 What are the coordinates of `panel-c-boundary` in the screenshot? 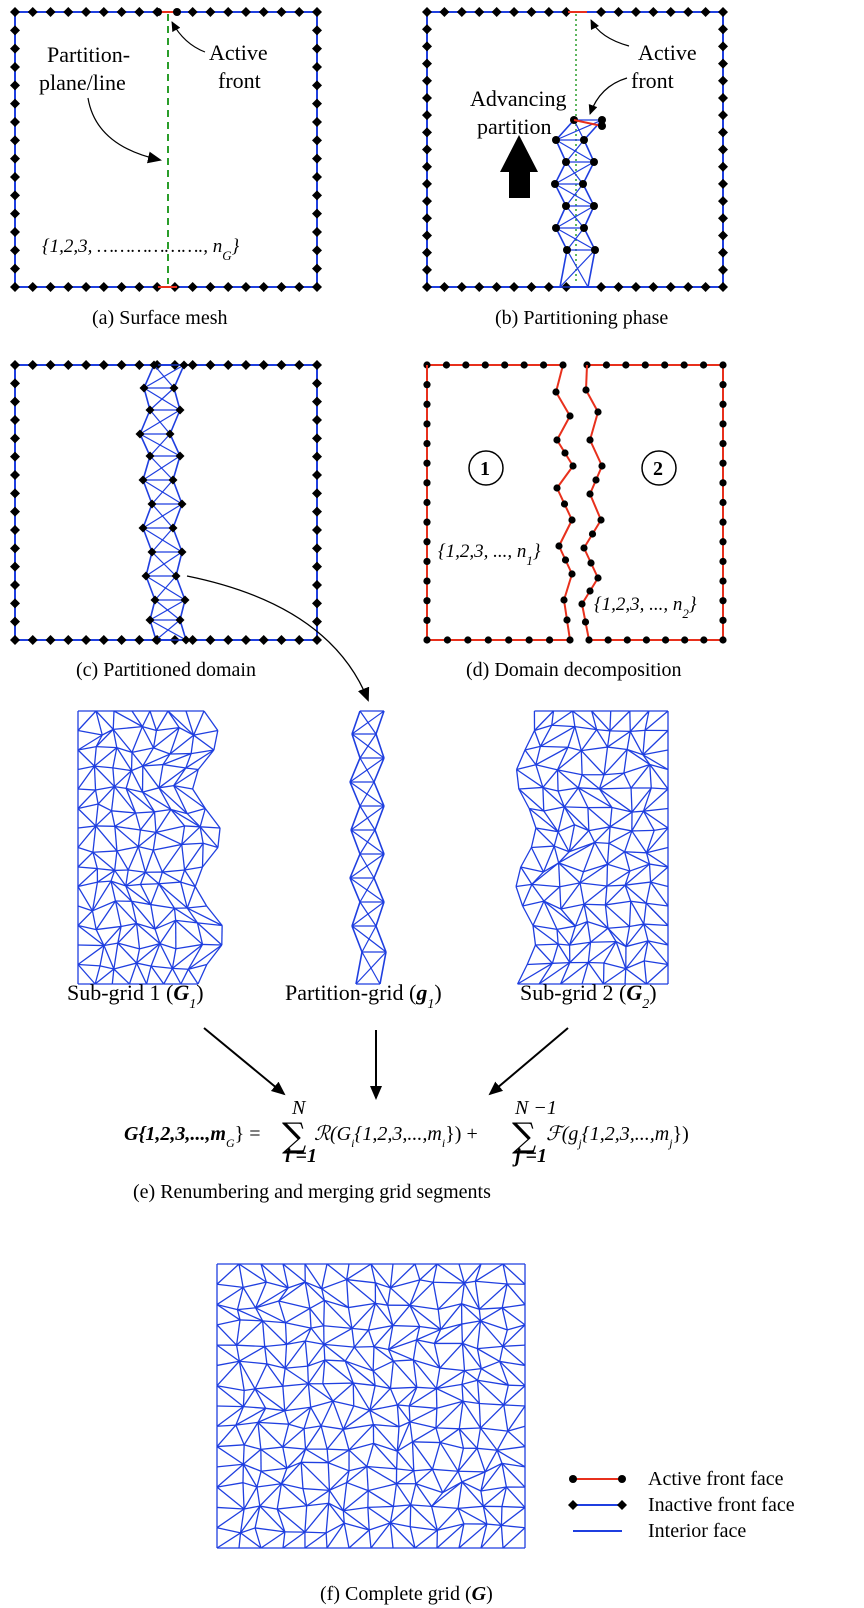 It's located at (166, 502).